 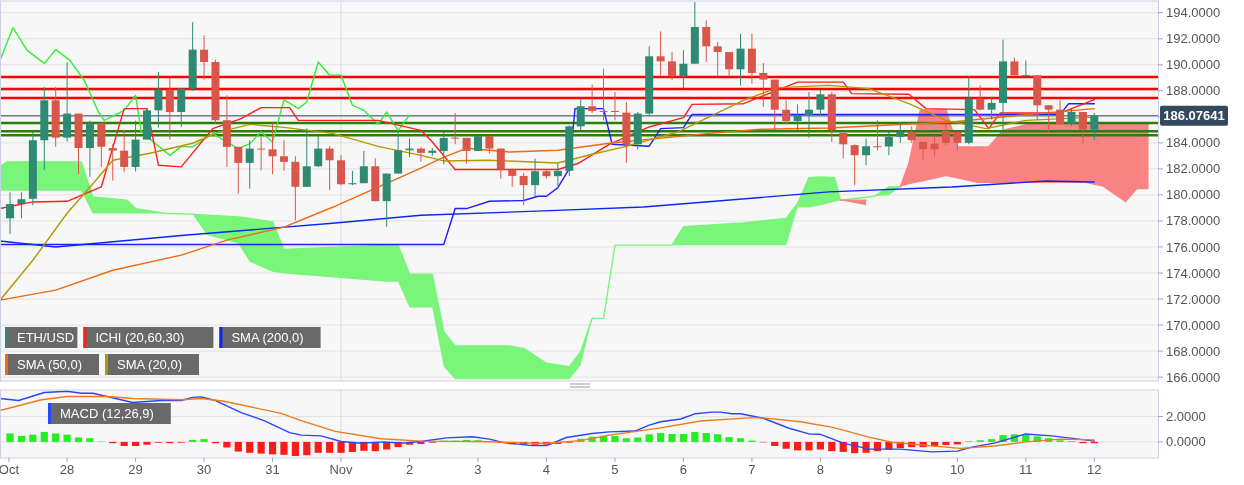 I want to click on y-tick-label: 168.0000, so click(x=1193, y=351).